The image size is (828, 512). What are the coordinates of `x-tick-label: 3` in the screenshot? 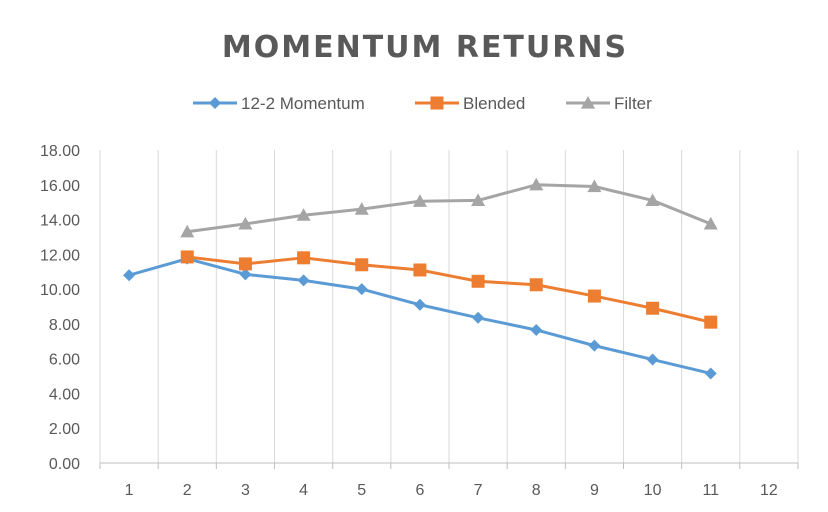 It's located at (245, 490).